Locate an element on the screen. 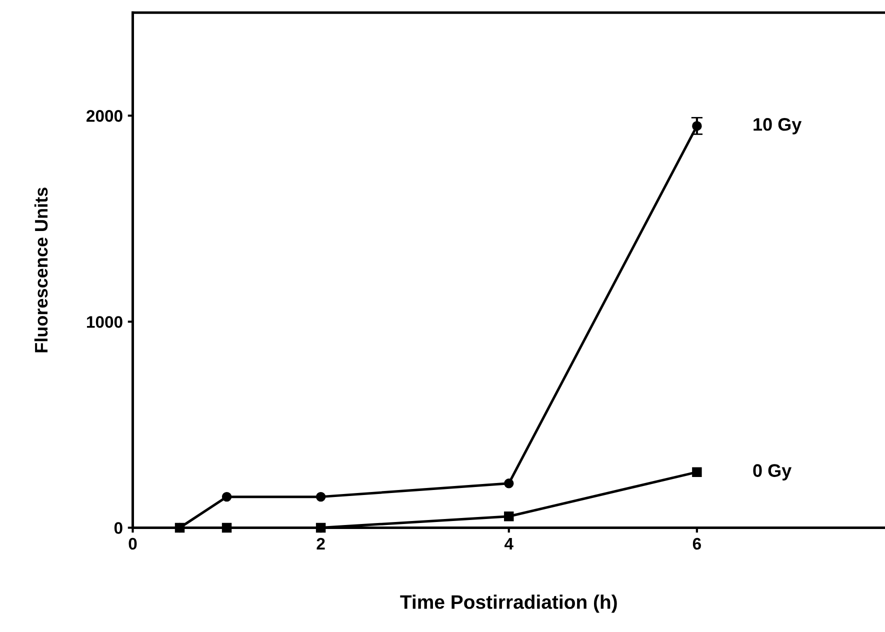  text: 10 Gy is located at coordinates (778, 126).